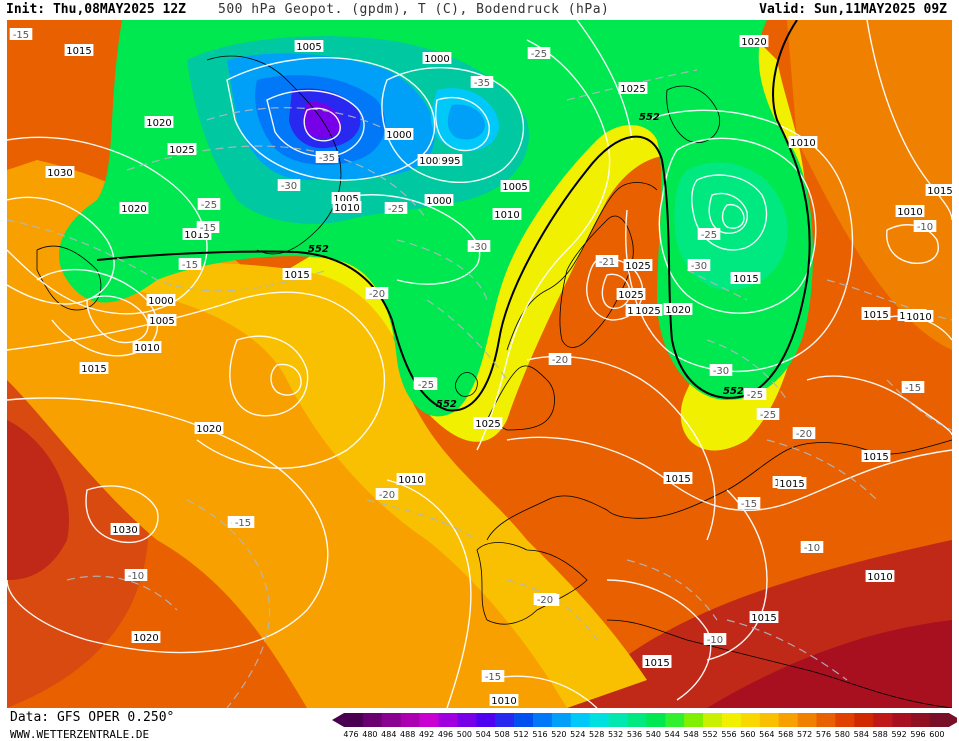 The width and height of the screenshot is (959, 741). I want to click on svg-text: 1025, so click(181, 150).